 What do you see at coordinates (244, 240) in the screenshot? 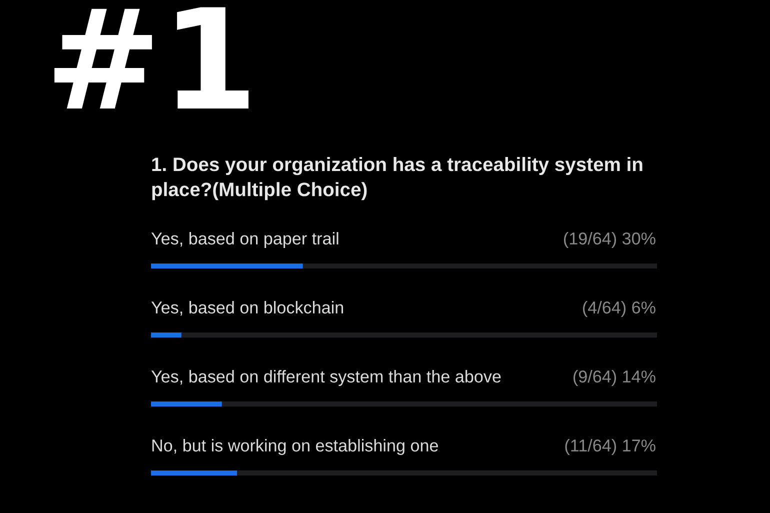
I see `y-tick-label: Yes, based on paper trail` at bounding box center [244, 240].